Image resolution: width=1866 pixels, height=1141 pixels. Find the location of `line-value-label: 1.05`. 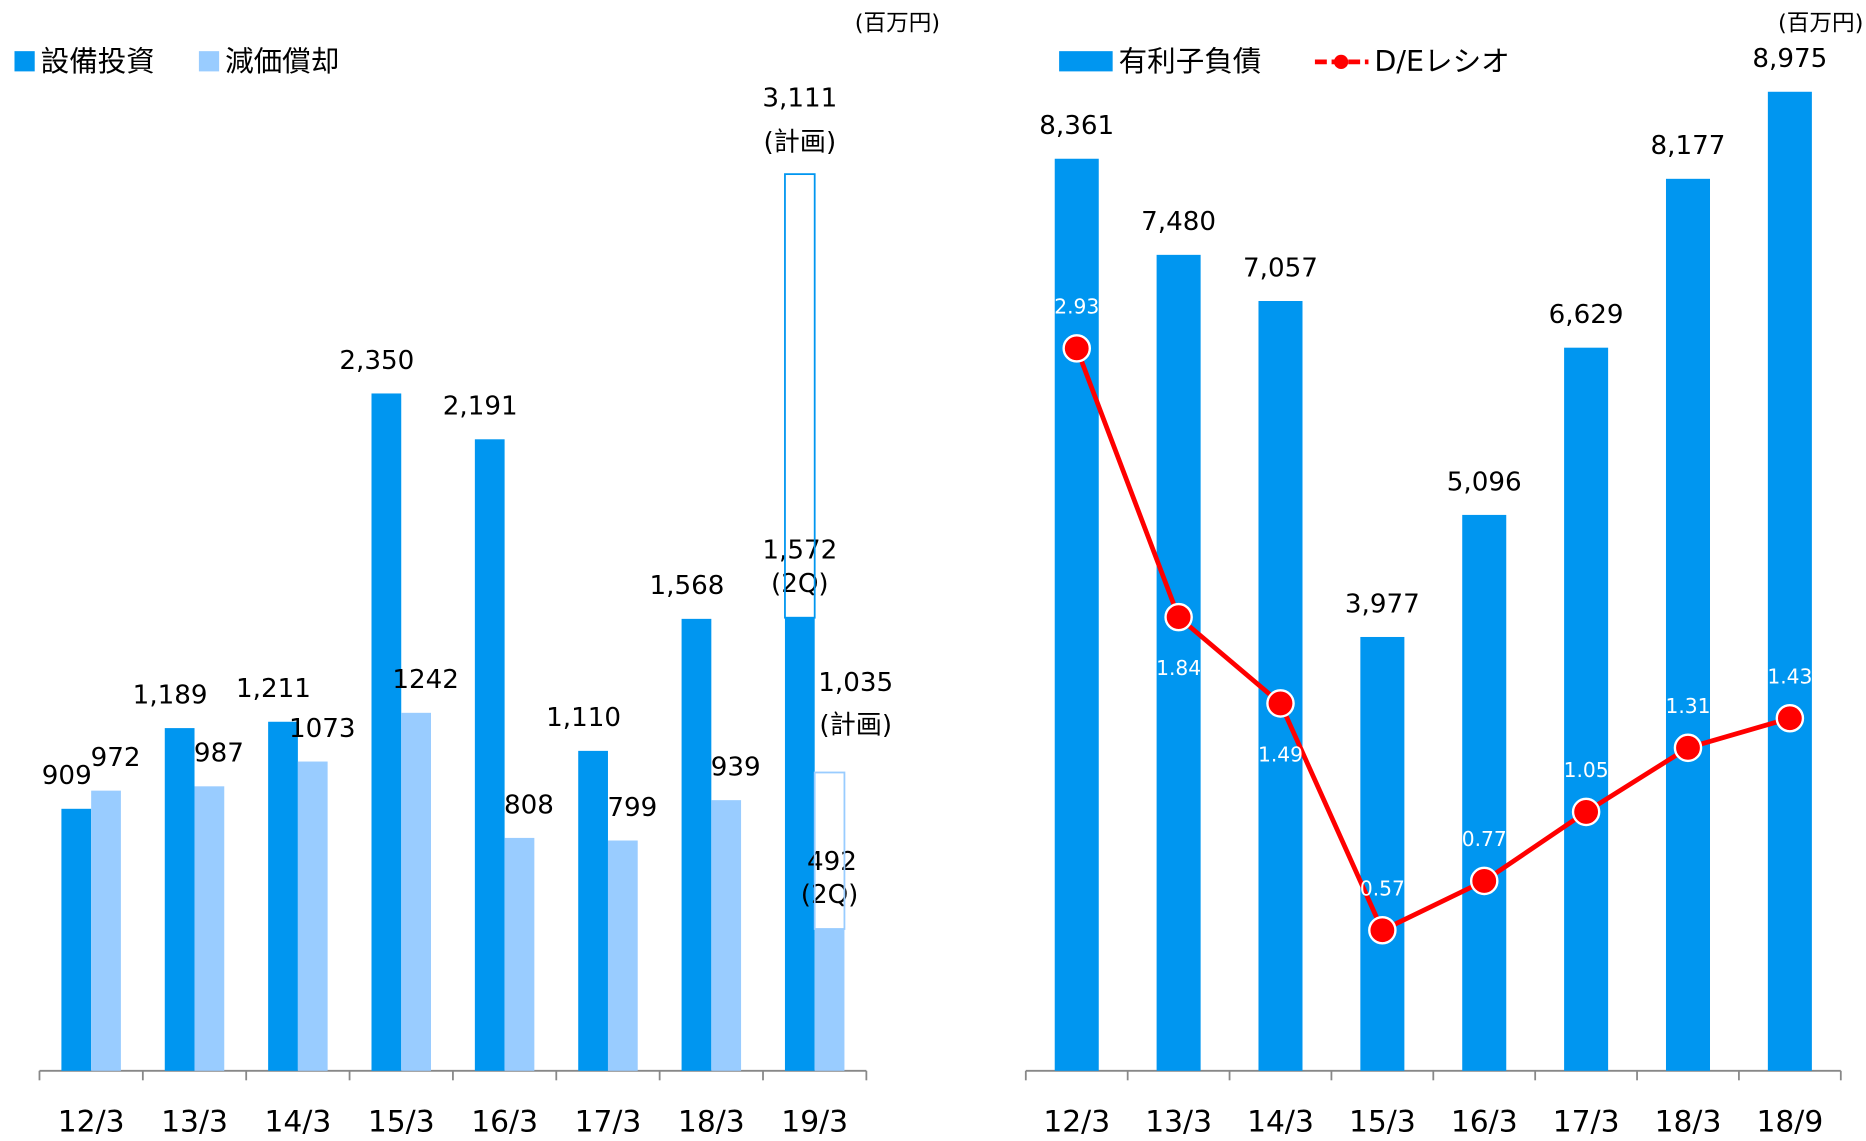

line-value-label: 1.05 is located at coordinates (1586, 770).